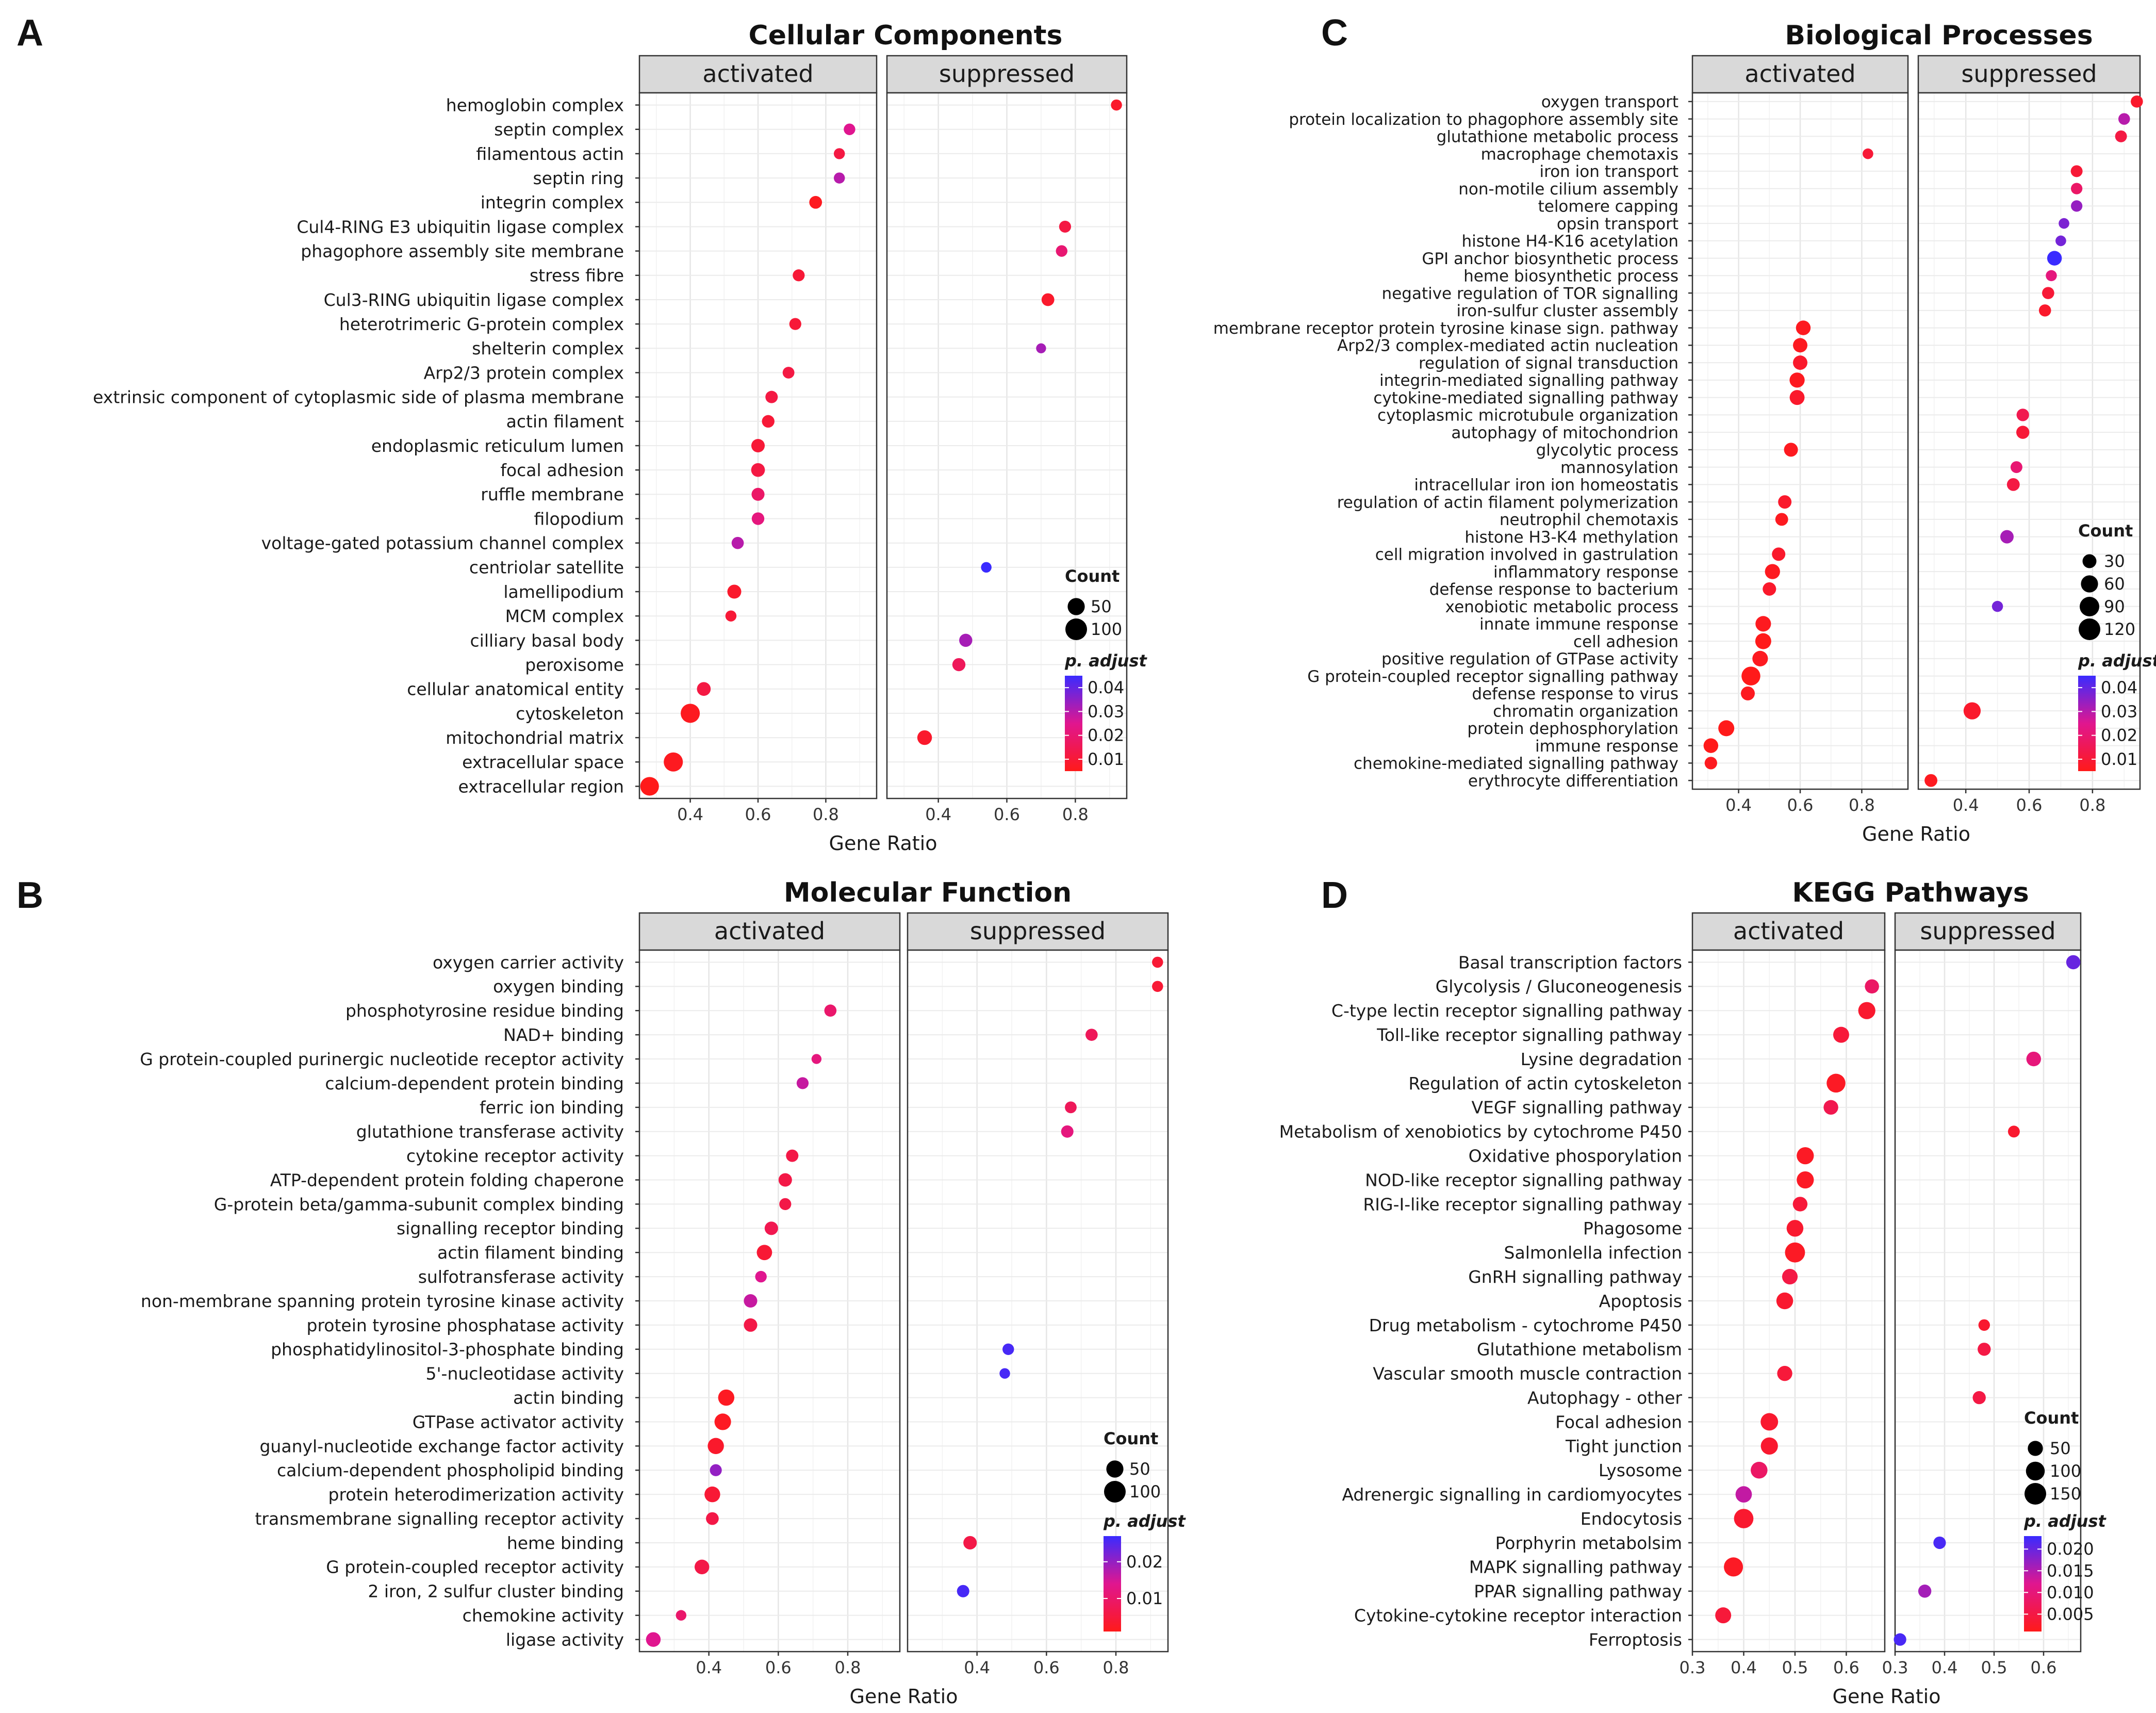 This screenshot has height=1713, width=2156. I want to click on term-label: Regulation of actin cytoskeleton, so click(1545, 1083).